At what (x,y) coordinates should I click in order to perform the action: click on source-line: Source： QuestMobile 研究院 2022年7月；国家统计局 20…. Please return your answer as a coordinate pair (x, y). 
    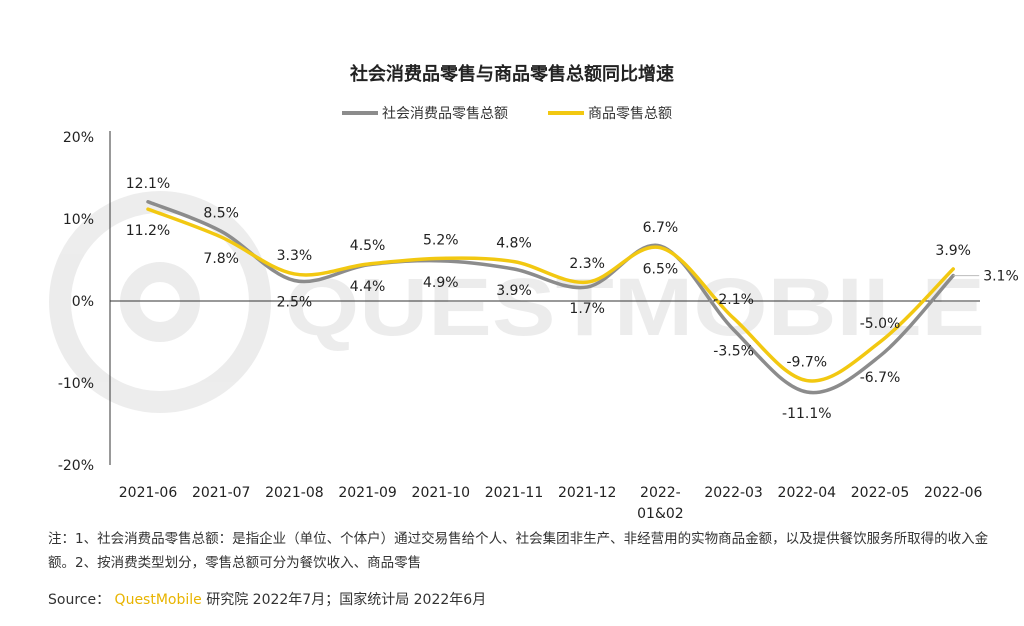
    Looking at the image, I should click on (267, 599).